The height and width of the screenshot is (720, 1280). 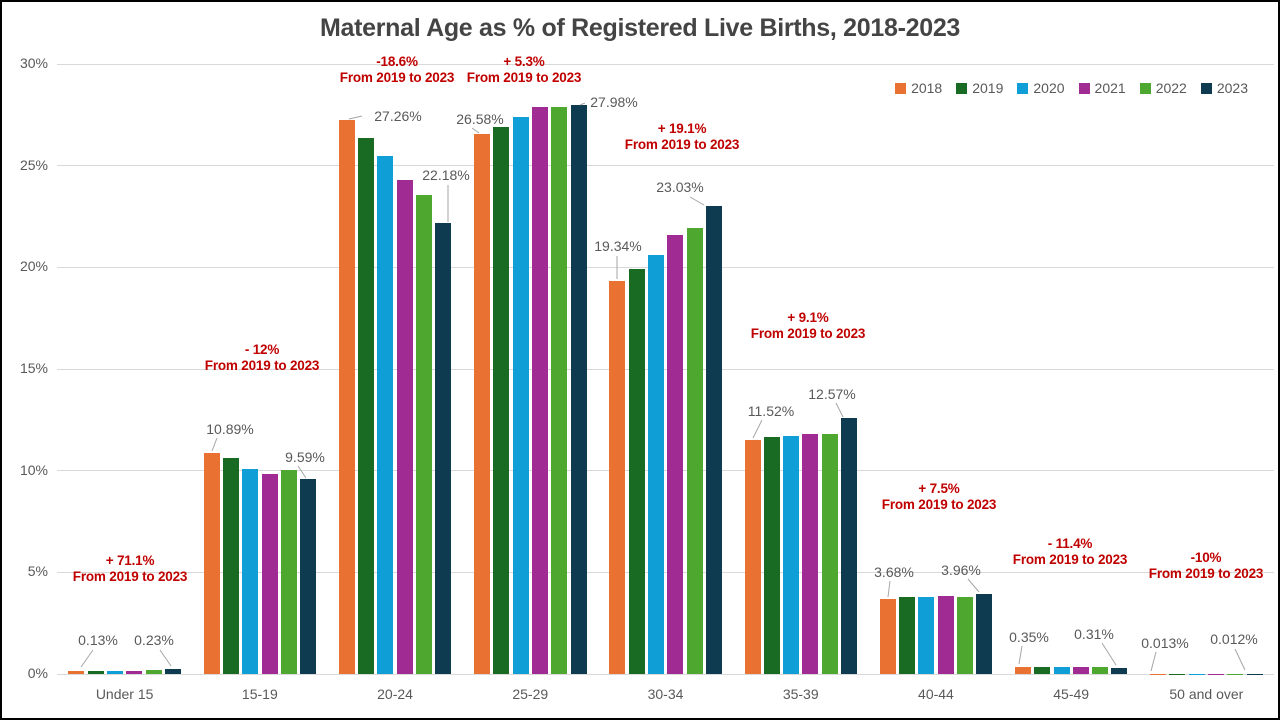 What do you see at coordinates (154, 640) in the screenshot?
I see `data-label: 0.23%` at bounding box center [154, 640].